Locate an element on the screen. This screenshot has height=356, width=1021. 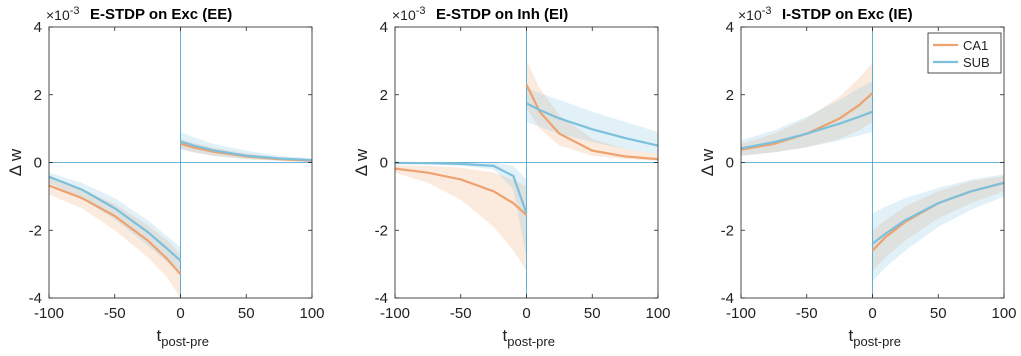
legend-box is located at coordinates (964, 53).